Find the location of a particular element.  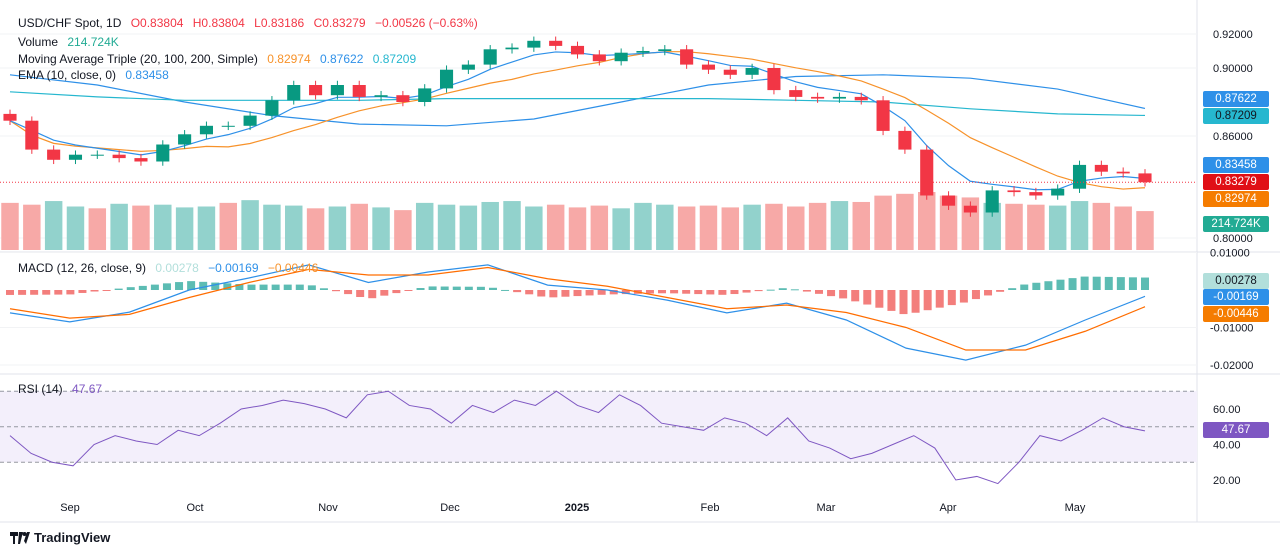

time-tick-label: Sep is located at coordinates (70, 508).